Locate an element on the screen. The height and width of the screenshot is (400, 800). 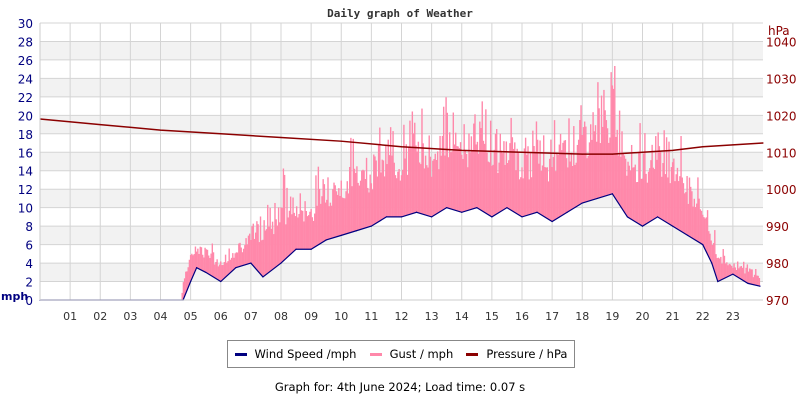
legend-gust: Gust / mph is located at coordinates (411, 354).